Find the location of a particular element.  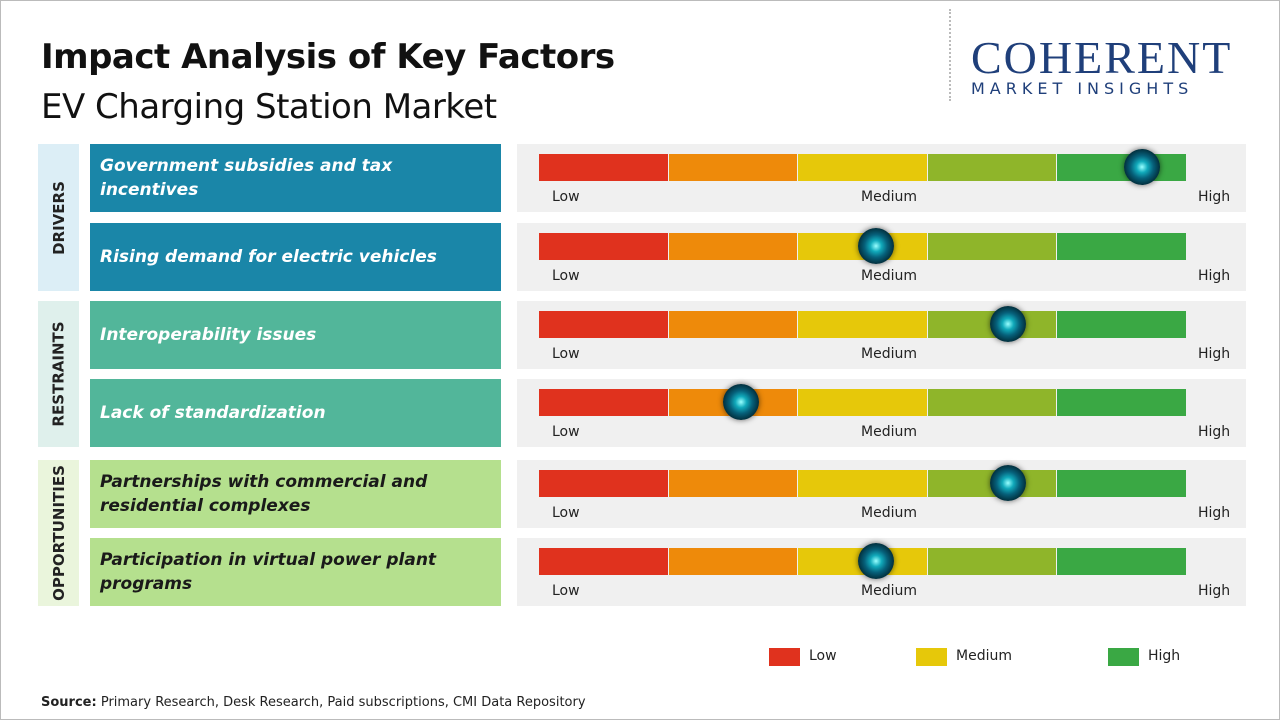

logo-tagline: MARKET INSIGHTS is located at coordinates (1082, 88).